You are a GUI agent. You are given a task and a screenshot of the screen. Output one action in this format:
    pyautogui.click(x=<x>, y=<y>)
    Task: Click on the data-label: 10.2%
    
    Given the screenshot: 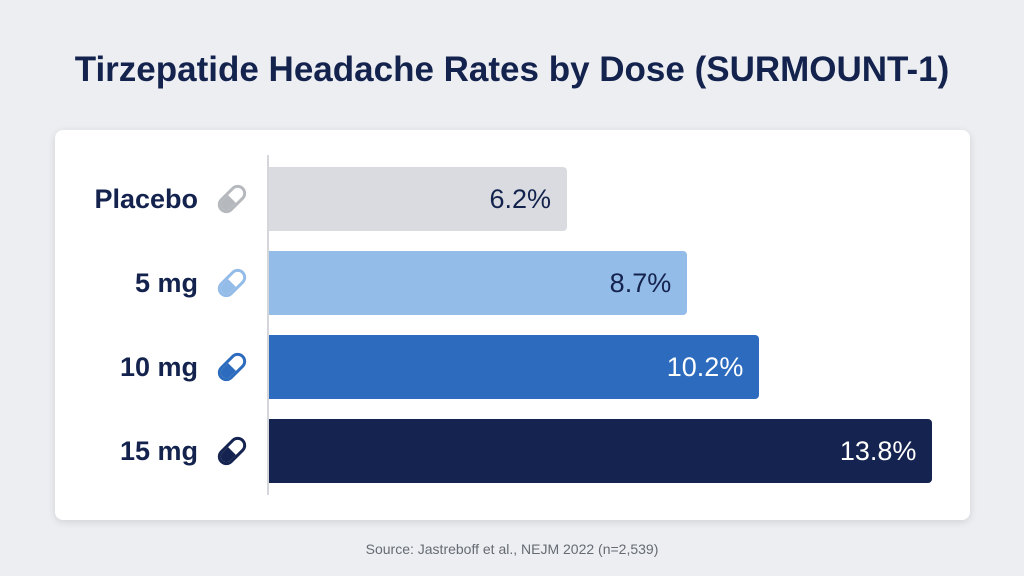 What is the action you would take?
    pyautogui.click(x=705, y=367)
    